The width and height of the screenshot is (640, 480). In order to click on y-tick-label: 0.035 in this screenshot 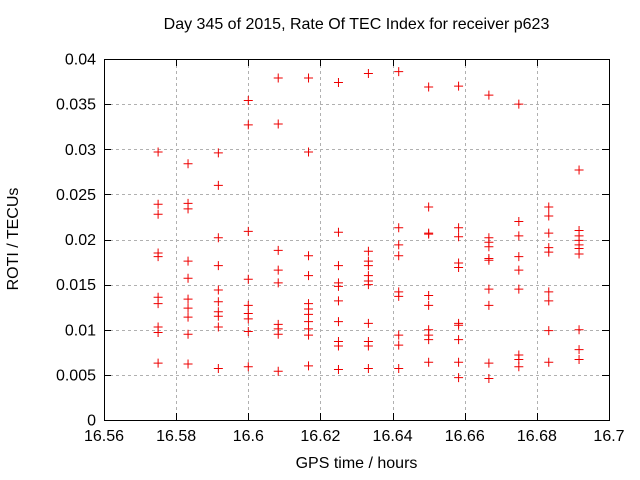, I will do `click(76, 105)`.